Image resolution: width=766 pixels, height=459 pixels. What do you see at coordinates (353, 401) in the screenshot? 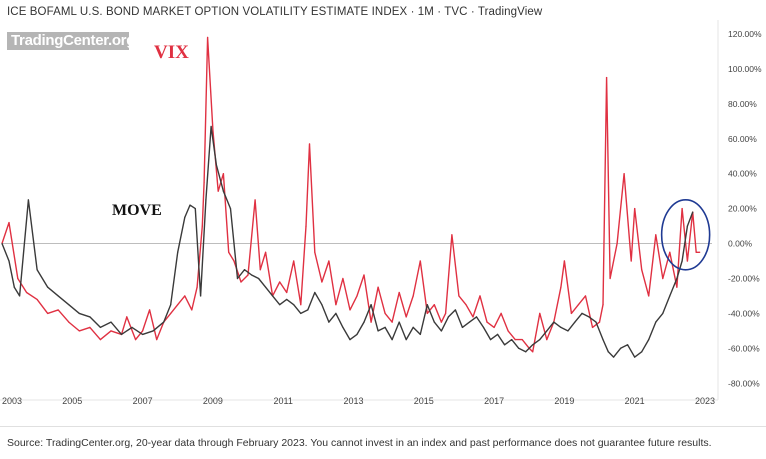
I see `x-tick-label: 2013` at bounding box center [353, 401].